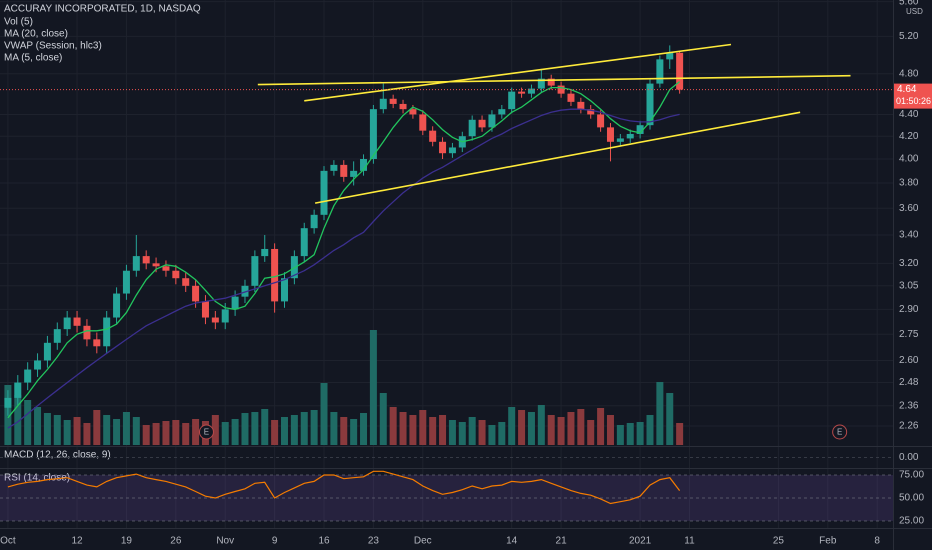  I want to click on y-tick-label: 3.80, so click(909, 183).